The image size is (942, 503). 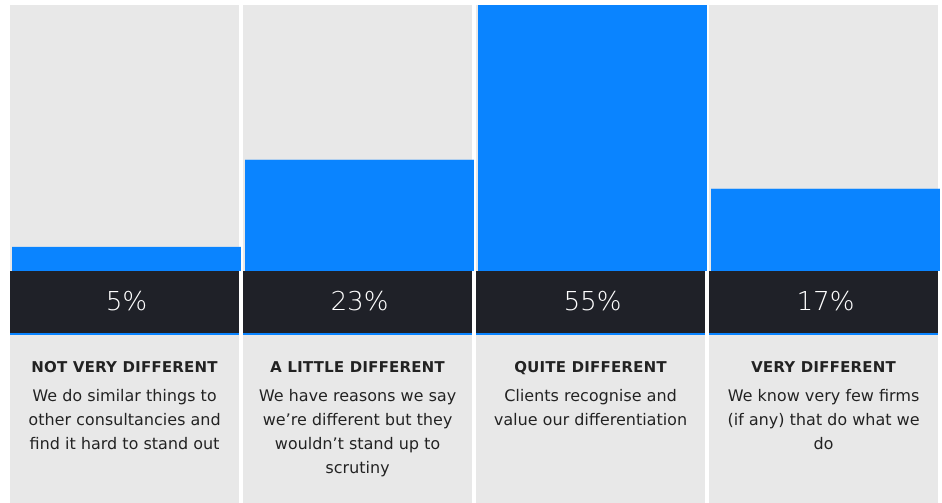 I want to click on text: We have reasons we say we’re different but they wouldn’t stand up to scrutiny, so click(x=358, y=432).